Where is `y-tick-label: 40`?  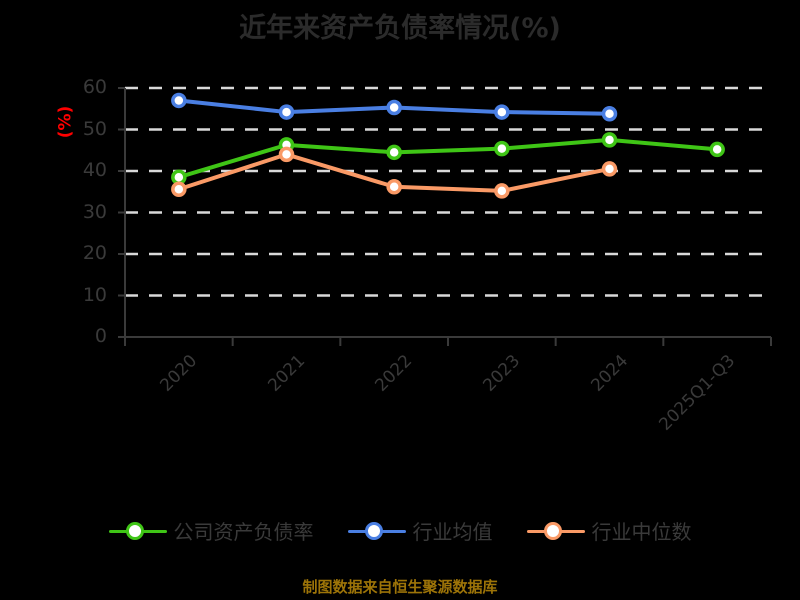
y-tick-label: 40 is located at coordinates (94, 170).